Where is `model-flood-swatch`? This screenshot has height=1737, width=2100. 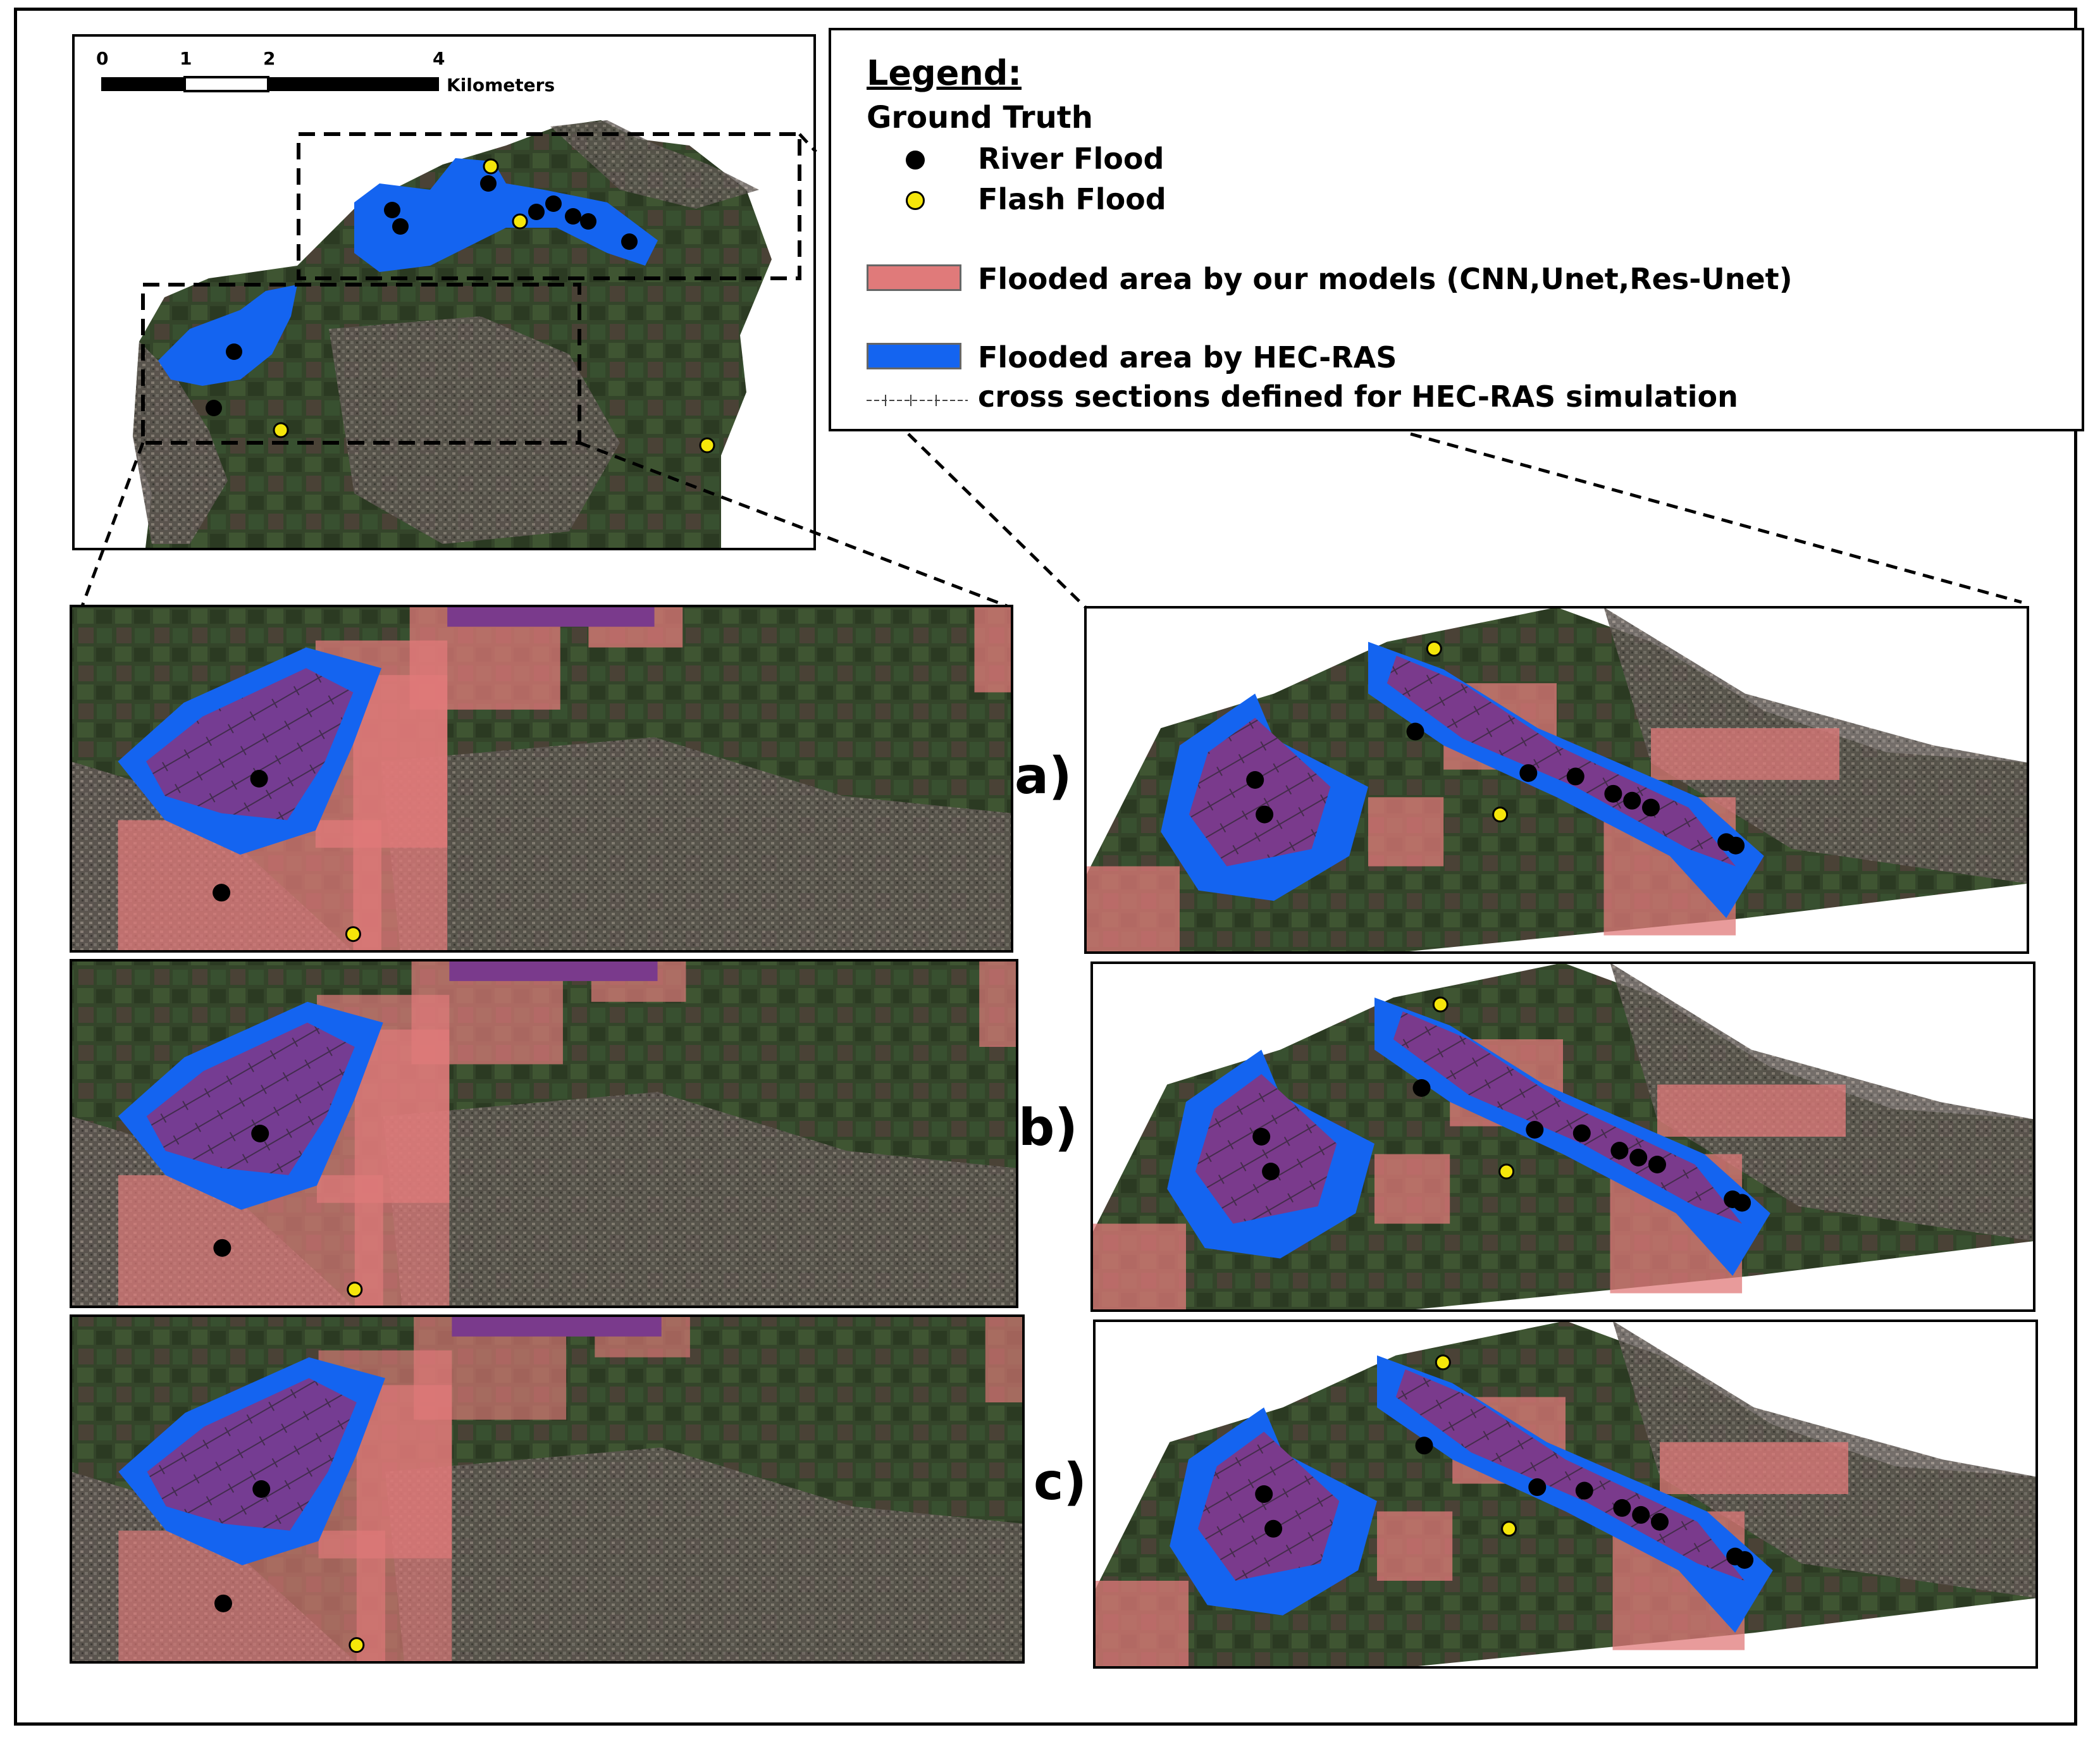 model-flood-swatch is located at coordinates (914, 277).